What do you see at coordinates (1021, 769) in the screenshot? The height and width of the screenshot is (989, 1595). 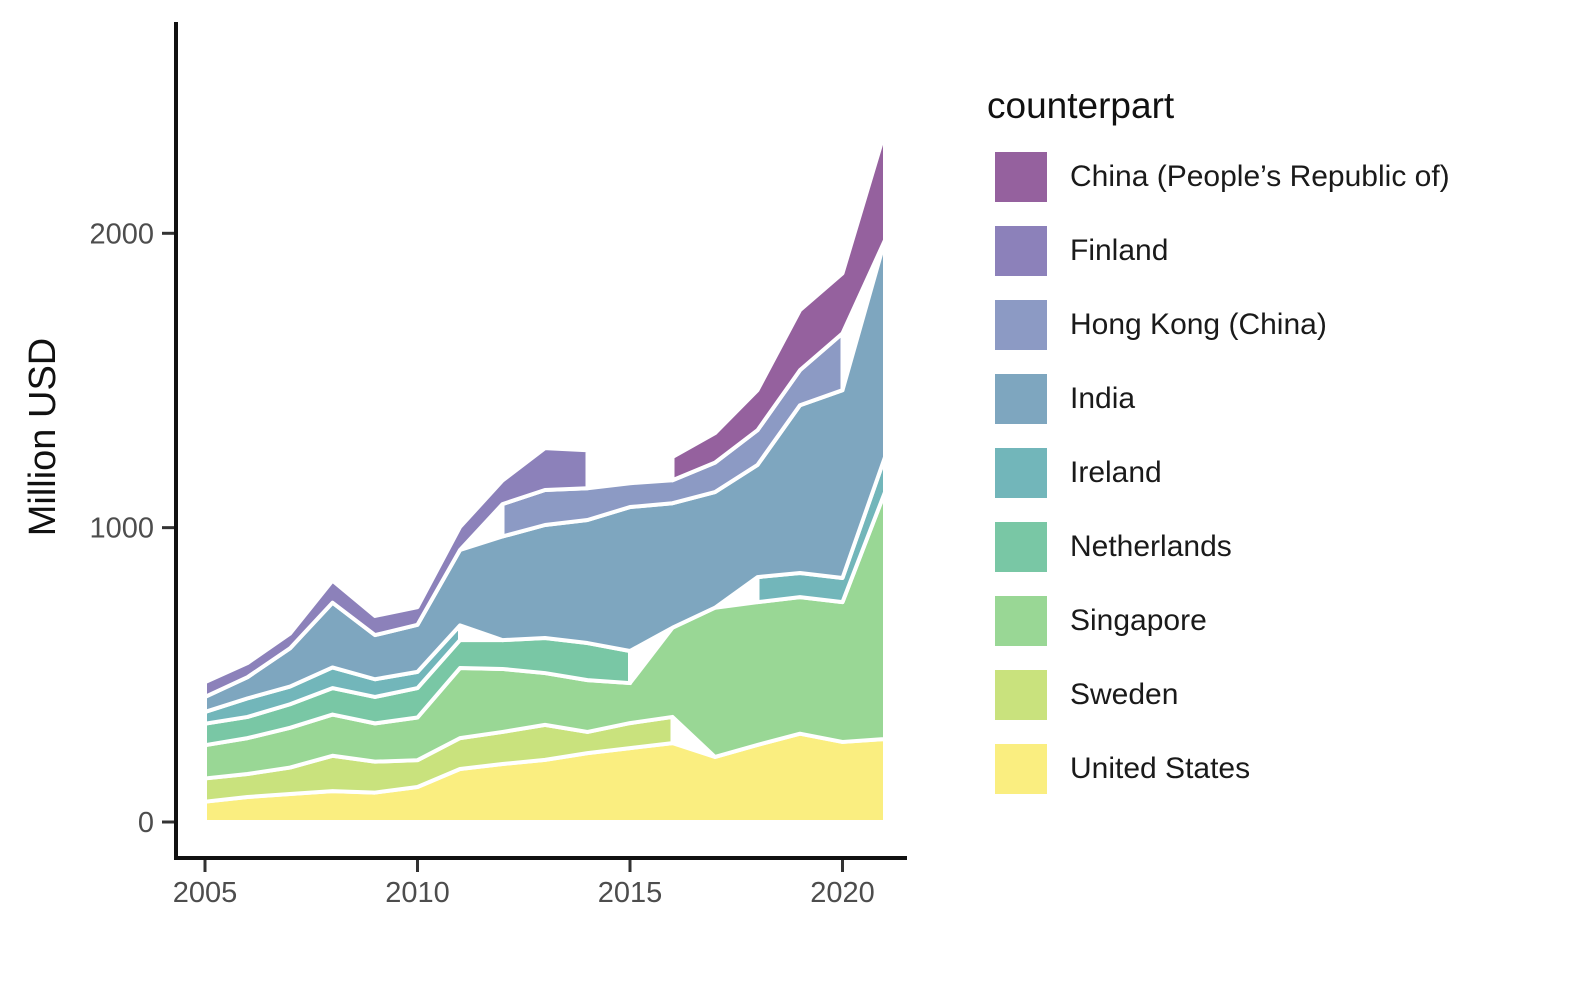 I see `legend-swatch-united-states` at bounding box center [1021, 769].